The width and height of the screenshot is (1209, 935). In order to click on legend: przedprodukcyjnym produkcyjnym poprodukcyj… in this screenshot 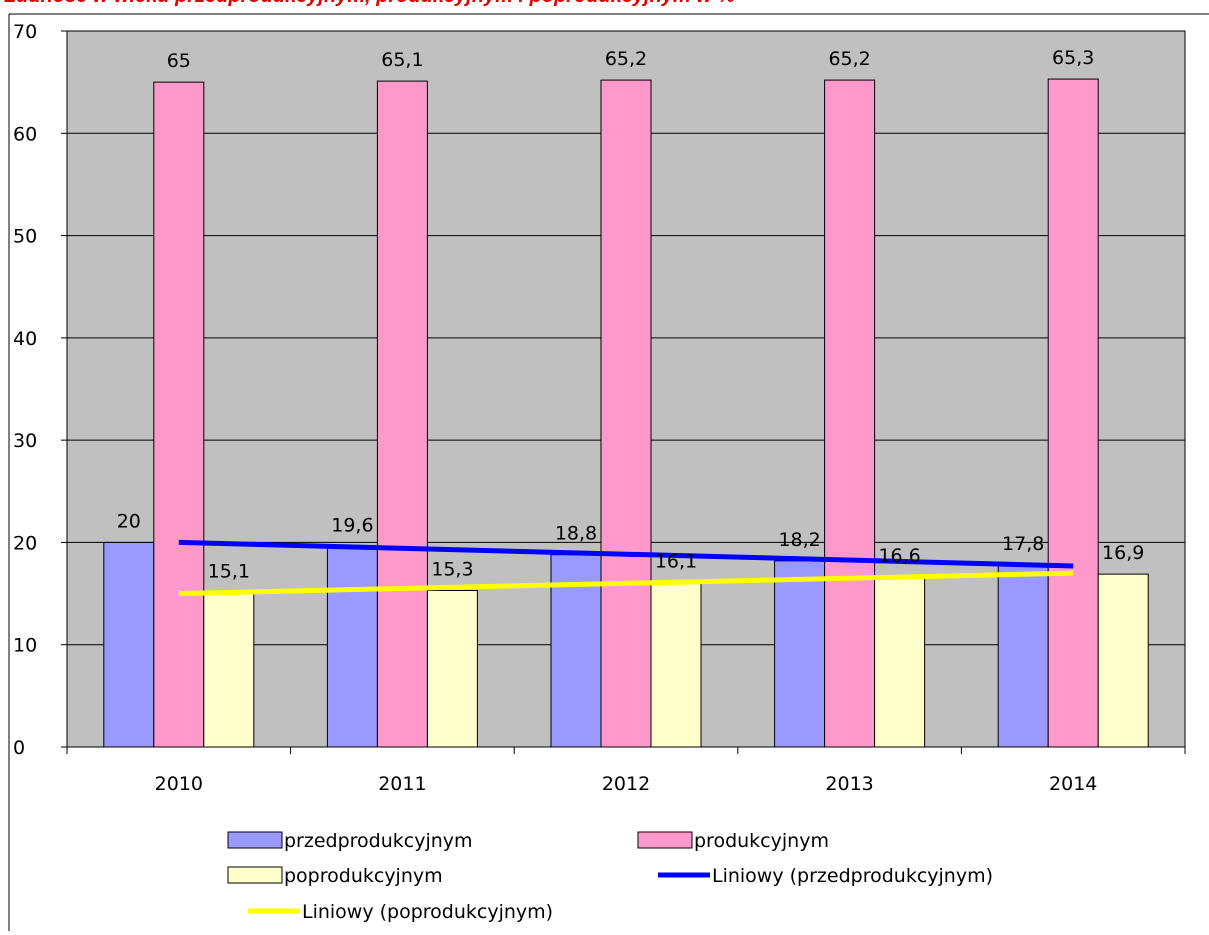, I will do `click(610, 876)`.